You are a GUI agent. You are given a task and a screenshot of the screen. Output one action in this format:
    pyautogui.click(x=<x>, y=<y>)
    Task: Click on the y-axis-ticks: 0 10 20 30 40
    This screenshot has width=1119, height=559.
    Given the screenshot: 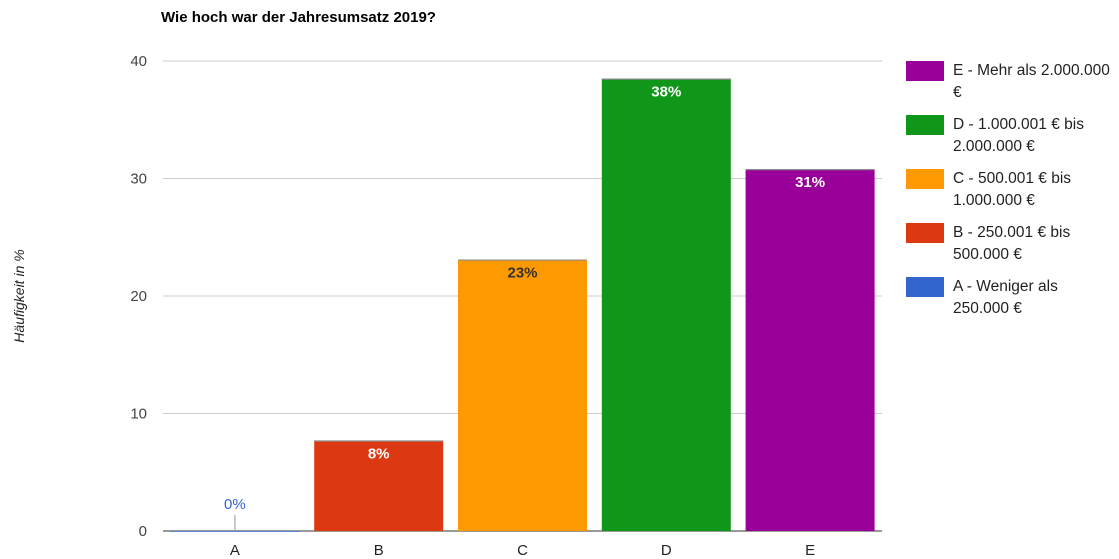 What is the action you would take?
    pyautogui.click(x=138, y=296)
    